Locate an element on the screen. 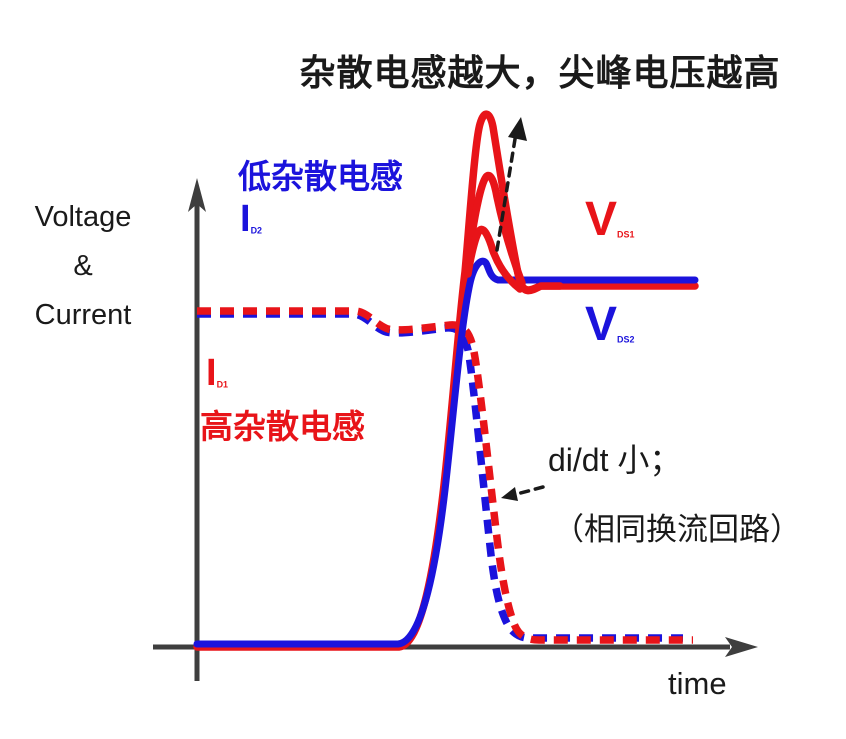 This screenshot has height=739, width=846. id2-label: ID2 is located at coordinates (251, 219).